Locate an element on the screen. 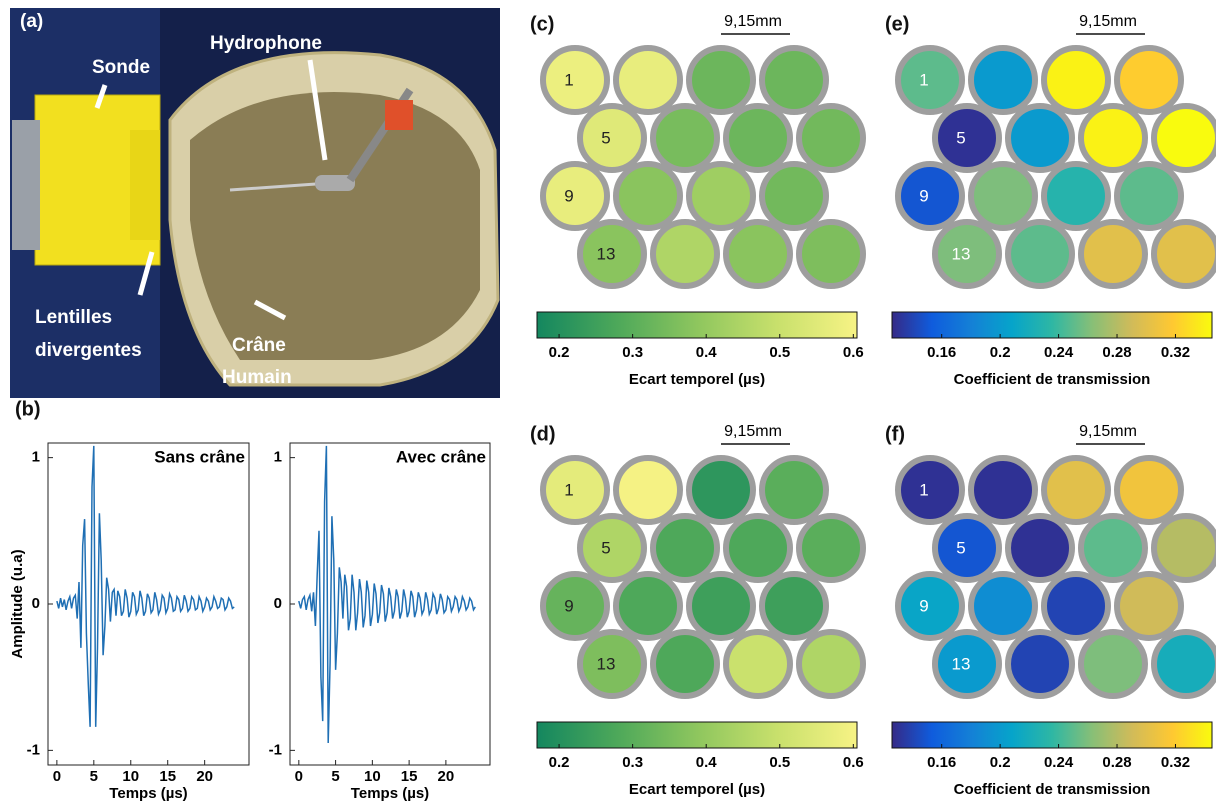 The image size is (1216, 809). photo-label: Lentilles is located at coordinates (73, 317).